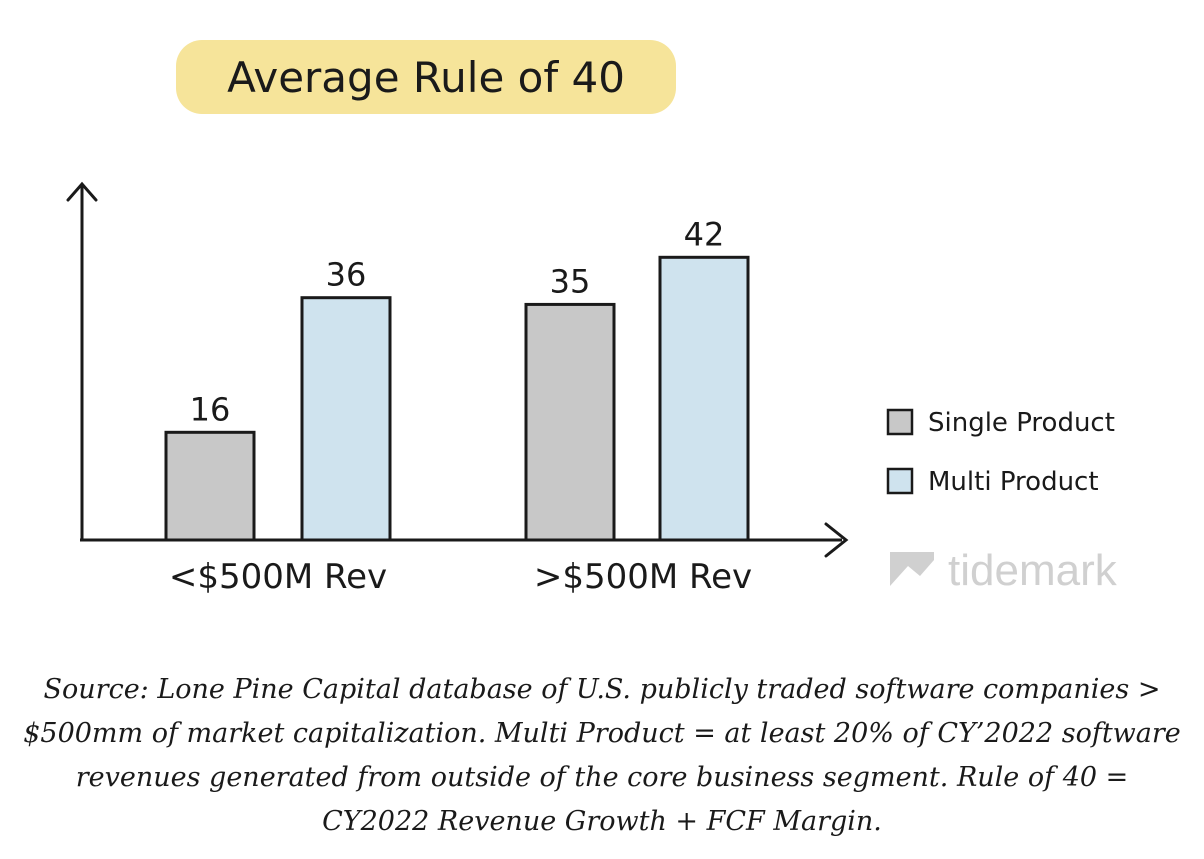 The width and height of the screenshot is (1204, 859). Describe the element at coordinates (82, 191) in the screenshot. I see `y-axis-arrow` at that location.